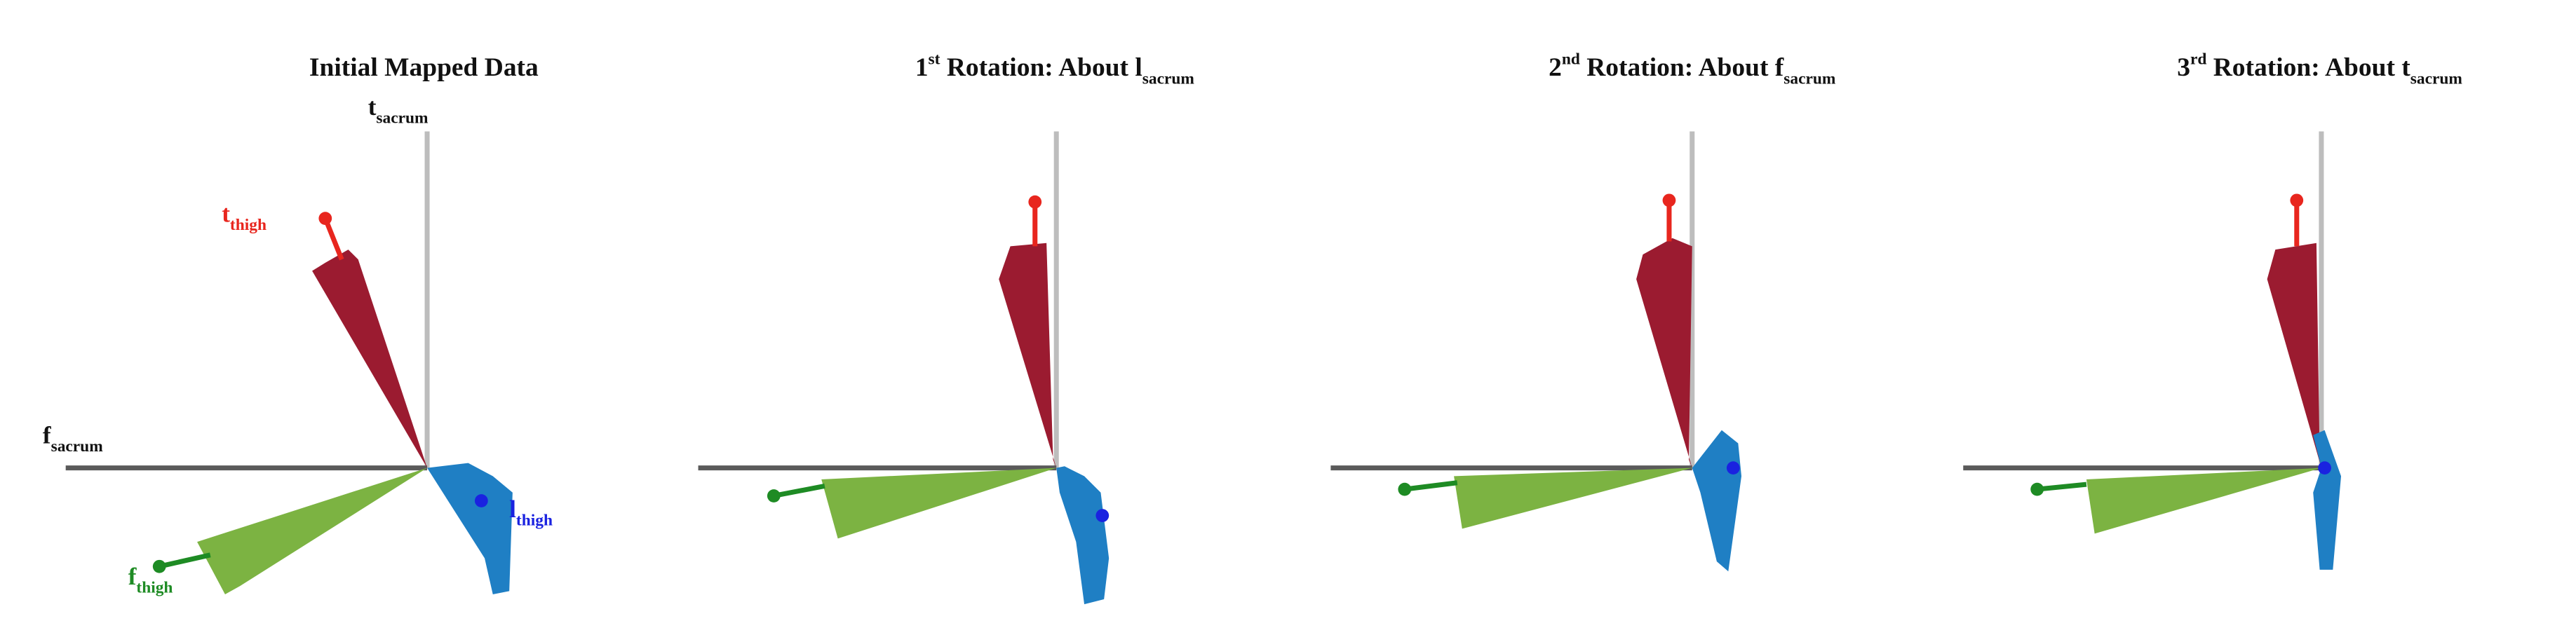 The height and width of the screenshot is (642, 2576). What do you see at coordinates (333, 239) in the screenshot?
I see `thigh-t-vector` at bounding box center [333, 239].